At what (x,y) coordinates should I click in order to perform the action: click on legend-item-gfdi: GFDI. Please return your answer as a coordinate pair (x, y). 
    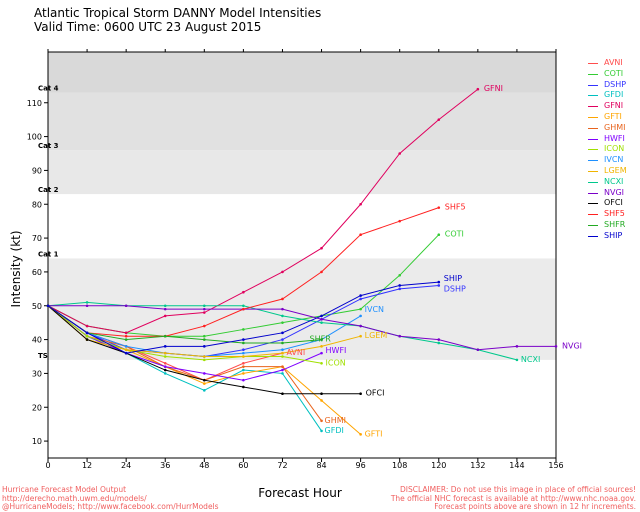
    Looking at the image, I should click on (612, 95).